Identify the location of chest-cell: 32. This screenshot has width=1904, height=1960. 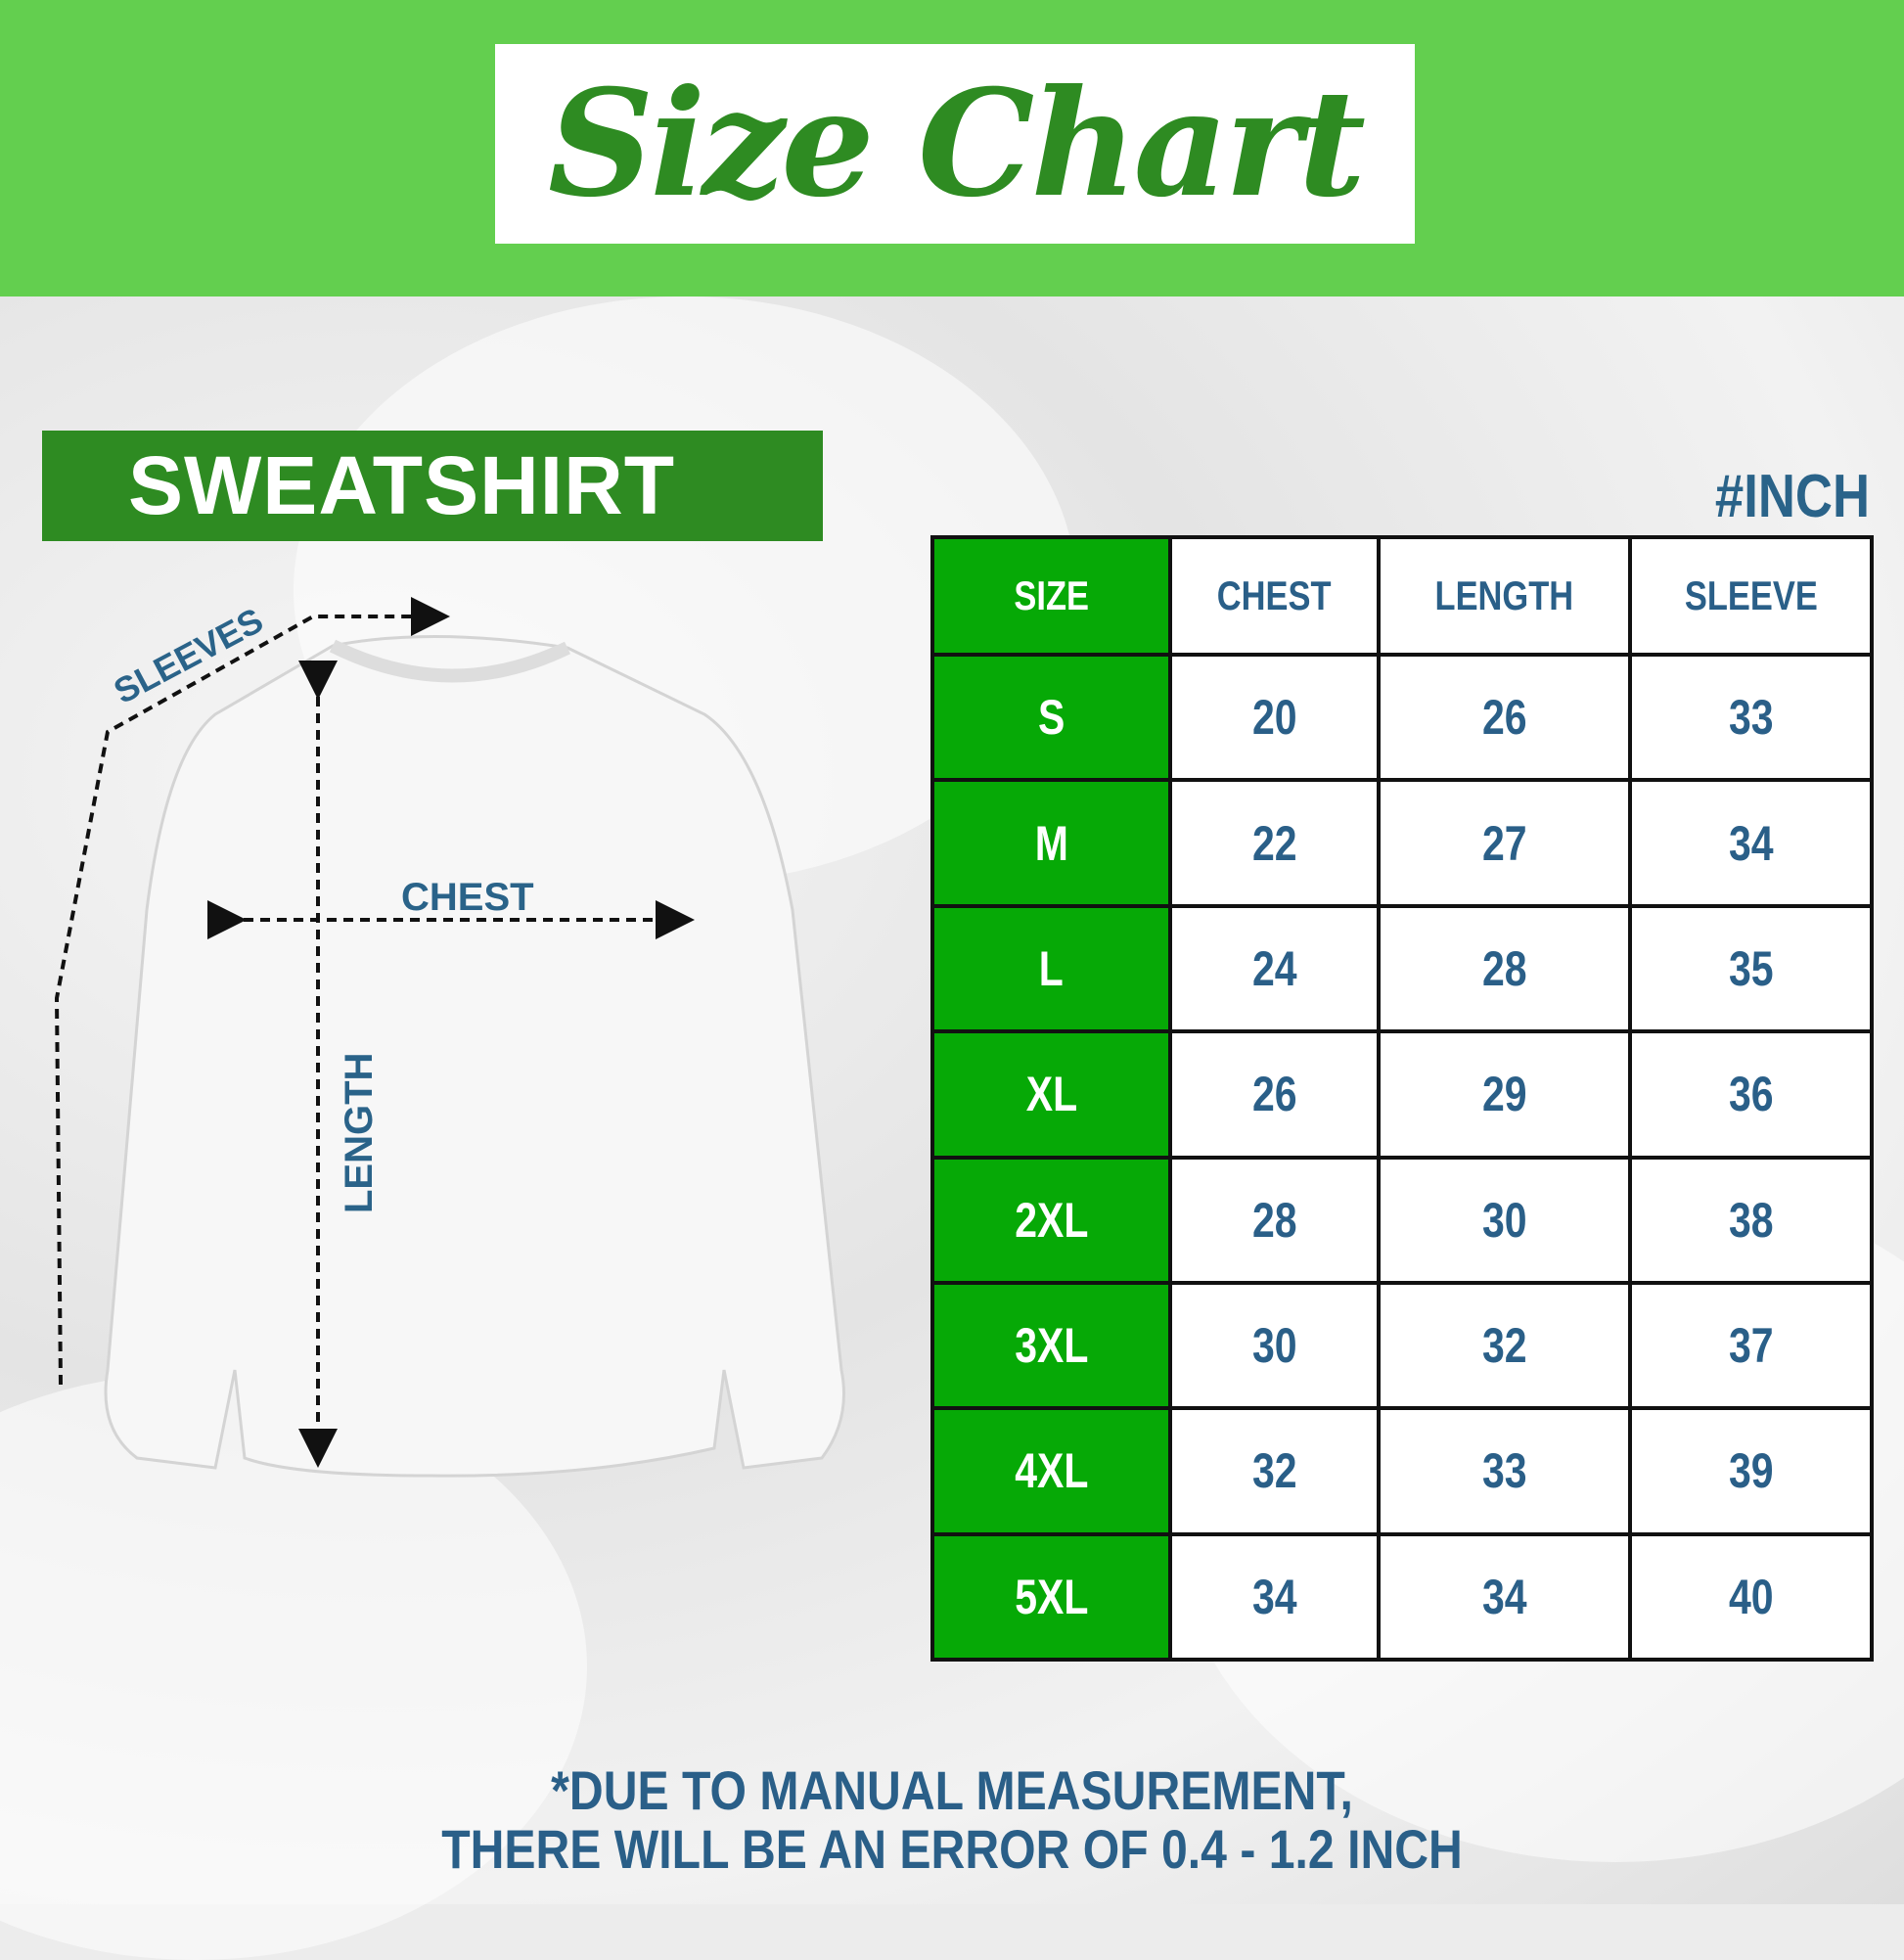
(1274, 1471).